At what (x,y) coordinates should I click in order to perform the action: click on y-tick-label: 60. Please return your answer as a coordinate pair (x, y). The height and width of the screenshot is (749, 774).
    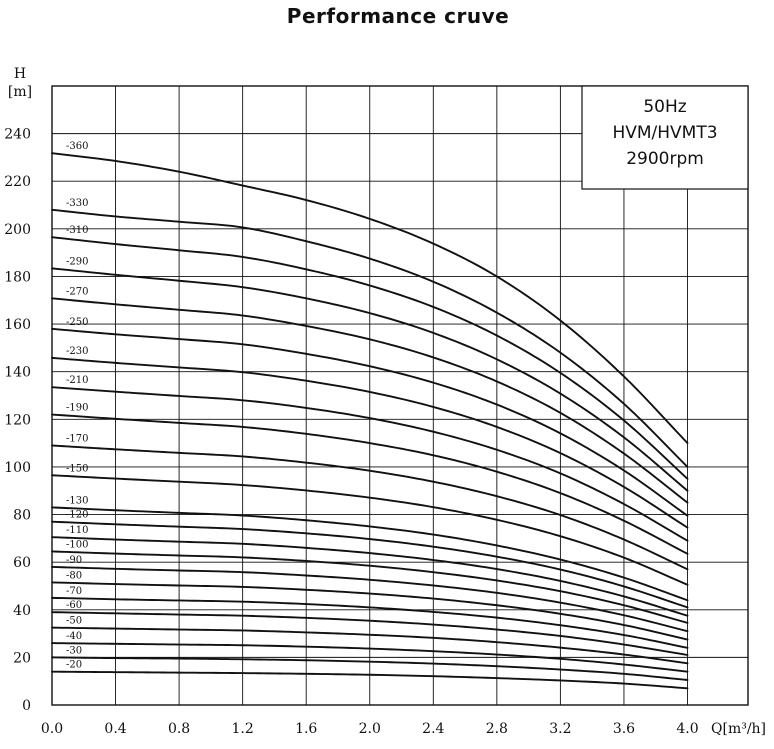
    Looking at the image, I should click on (22, 563).